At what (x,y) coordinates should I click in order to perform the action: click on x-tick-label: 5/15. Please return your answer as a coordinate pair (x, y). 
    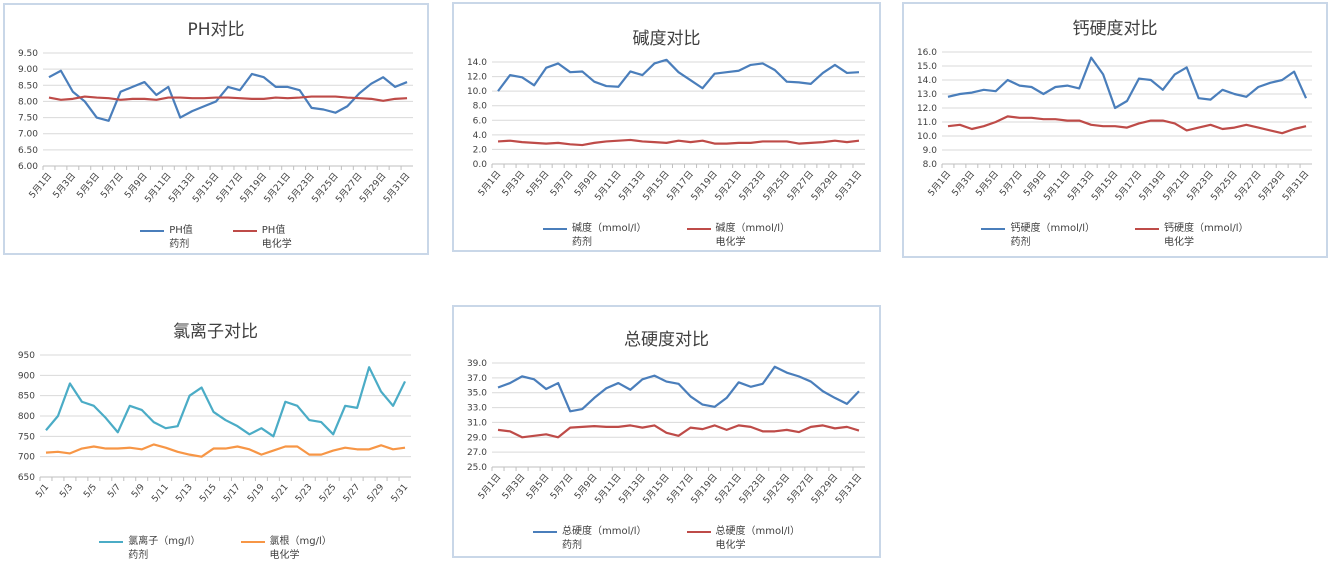
    Looking at the image, I should click on (208, 494).